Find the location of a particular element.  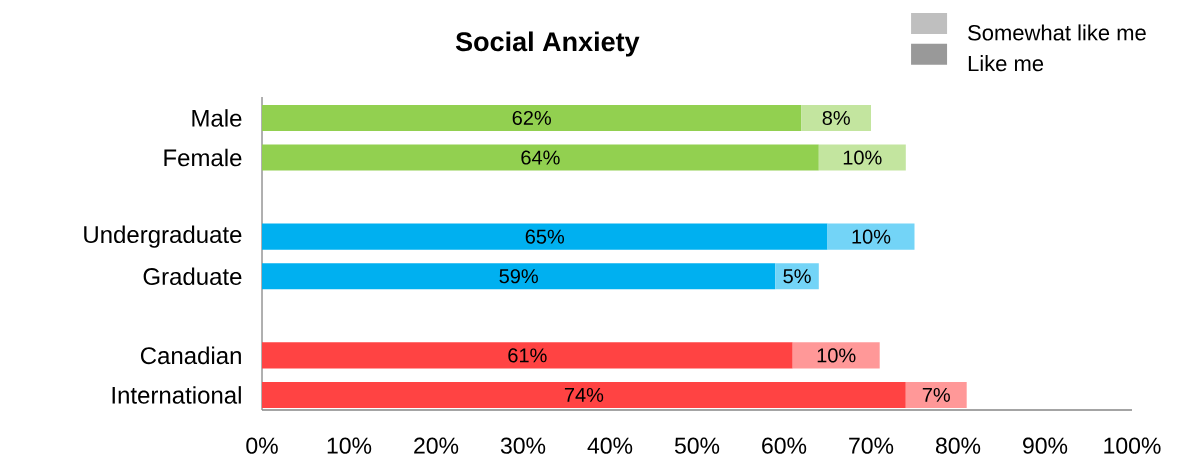

x-tick-label: 30% is located at coordinates (523, 445).